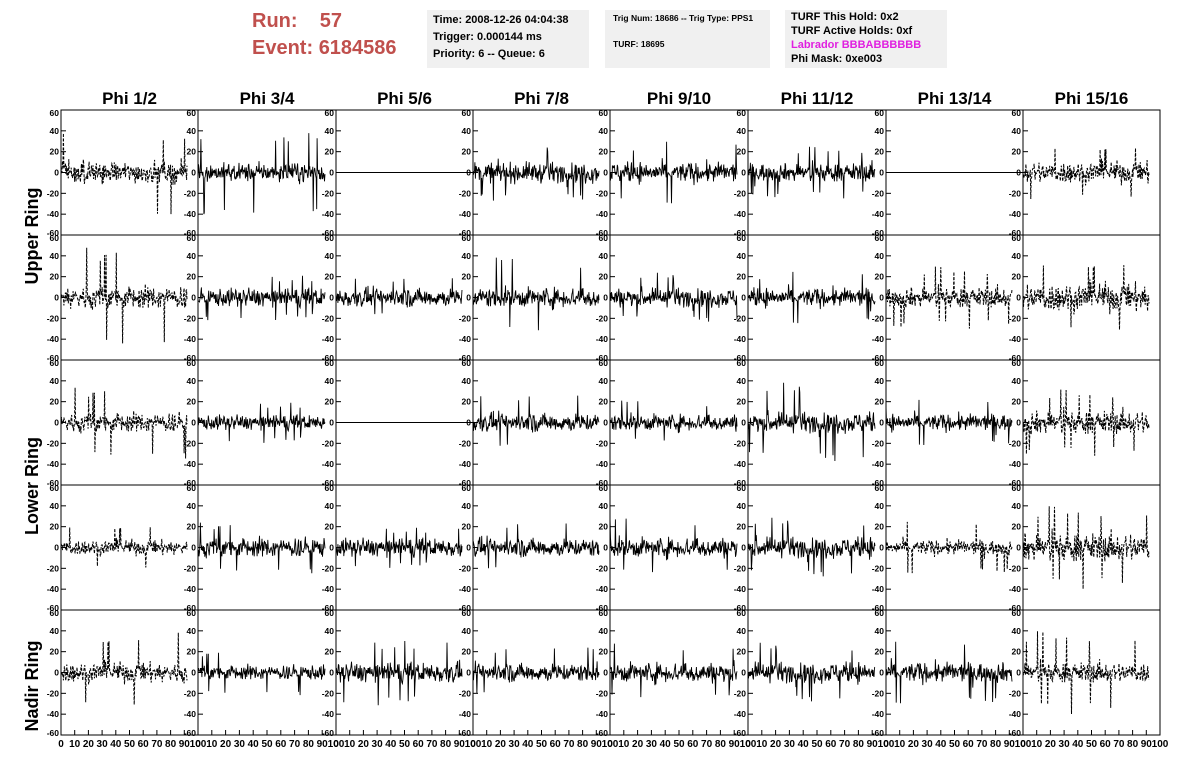 This screenshot has width=1196, height=772. Describe the element at coordinates (856, 45) in the screenshot. I see `labrador-text: Labrador BBBABBBBBB` at that location.